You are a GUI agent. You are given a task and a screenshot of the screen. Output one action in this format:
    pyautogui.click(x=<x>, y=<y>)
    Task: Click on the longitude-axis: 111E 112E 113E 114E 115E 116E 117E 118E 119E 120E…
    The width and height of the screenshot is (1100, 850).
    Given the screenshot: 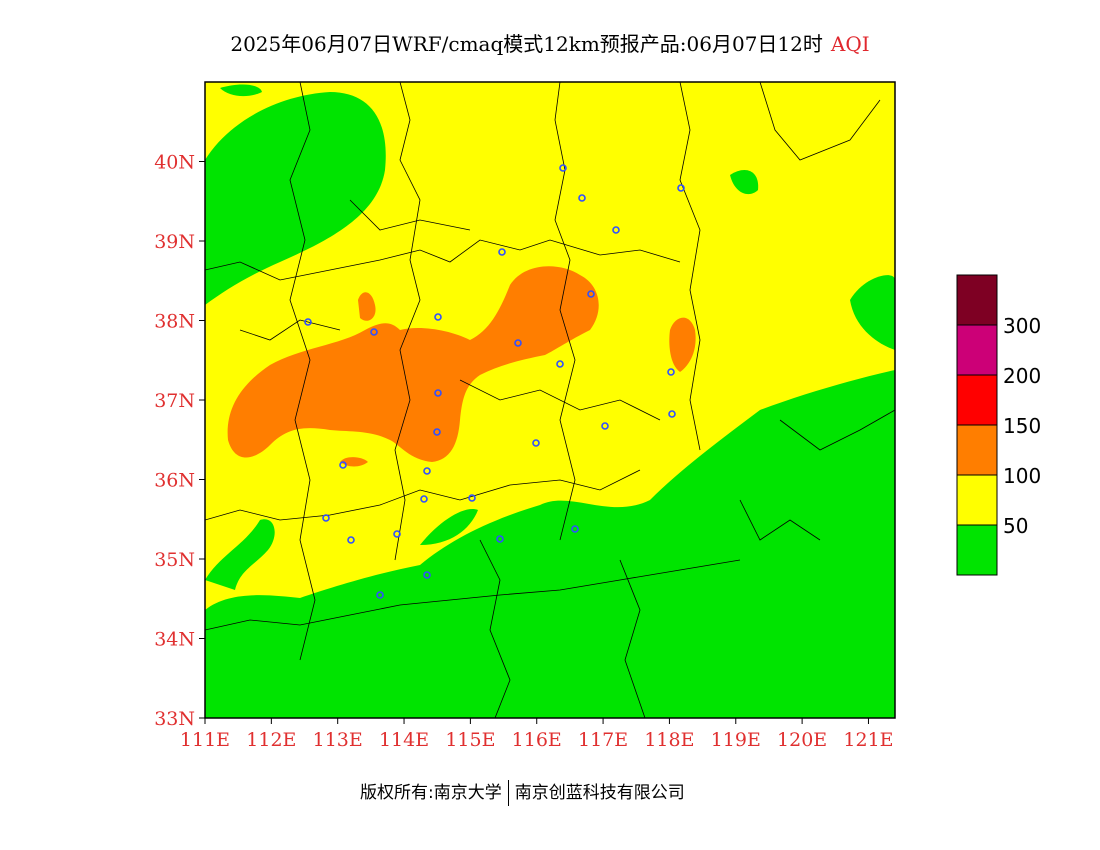 What is the action you would take?
    pyautogui.click(x=537, y=734)
    